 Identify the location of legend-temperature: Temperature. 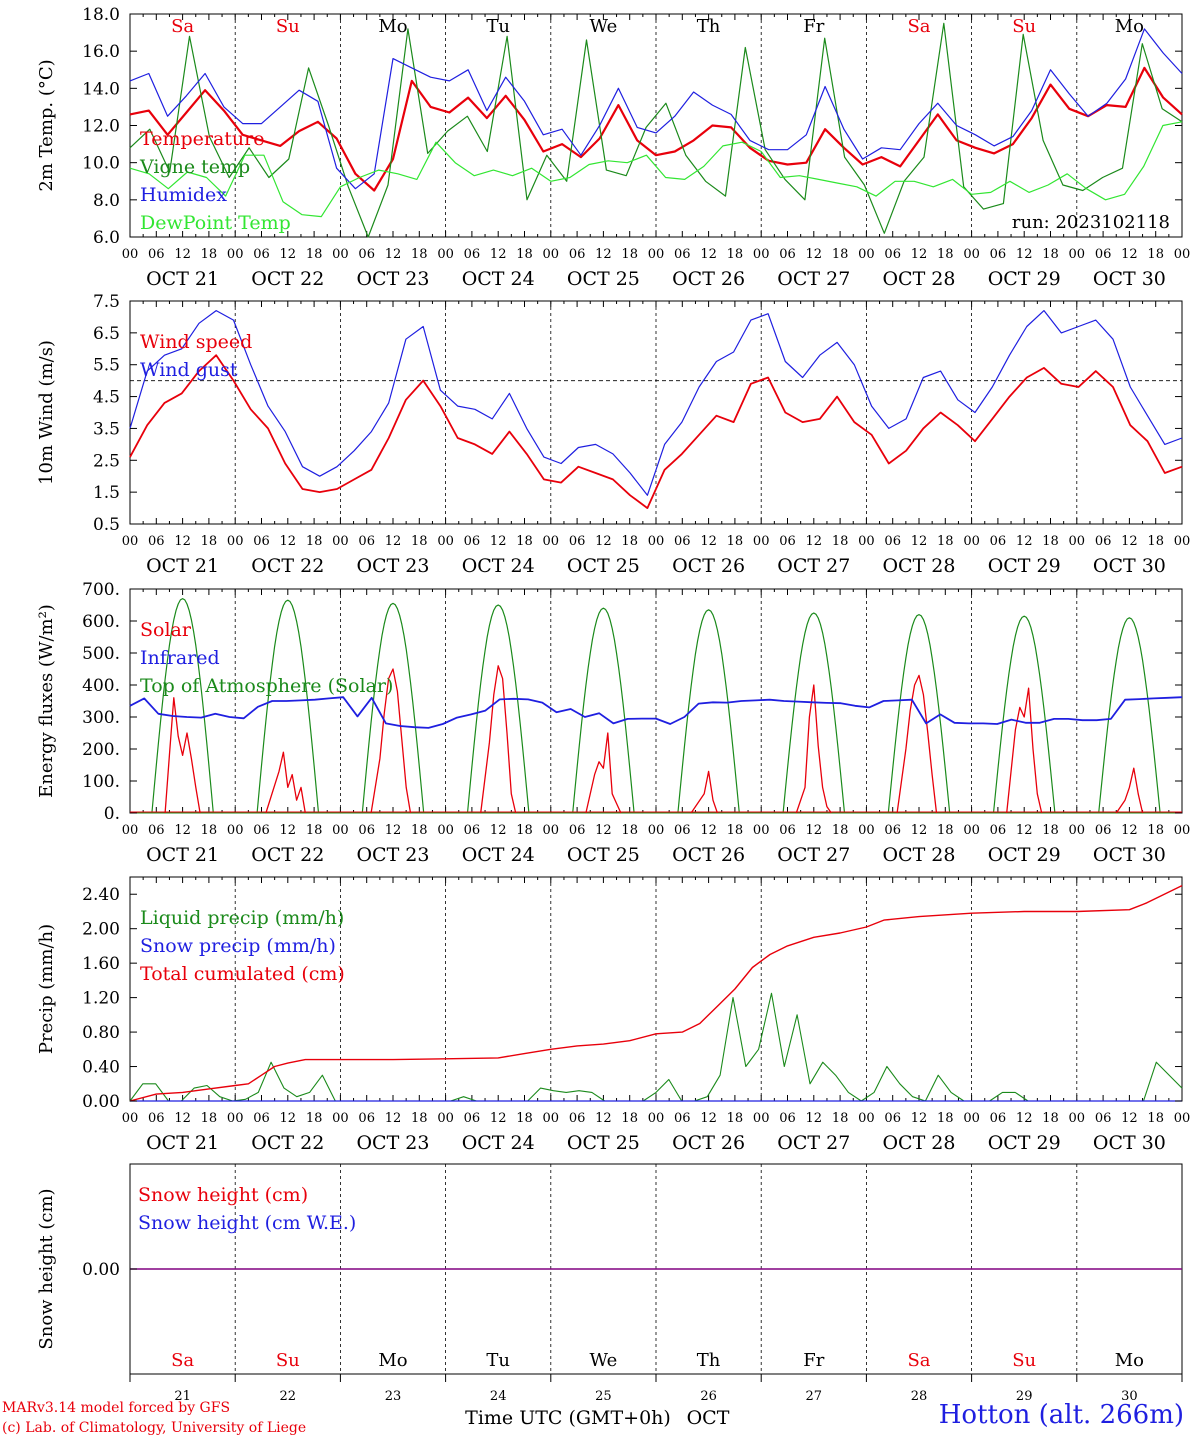
(202, 139).